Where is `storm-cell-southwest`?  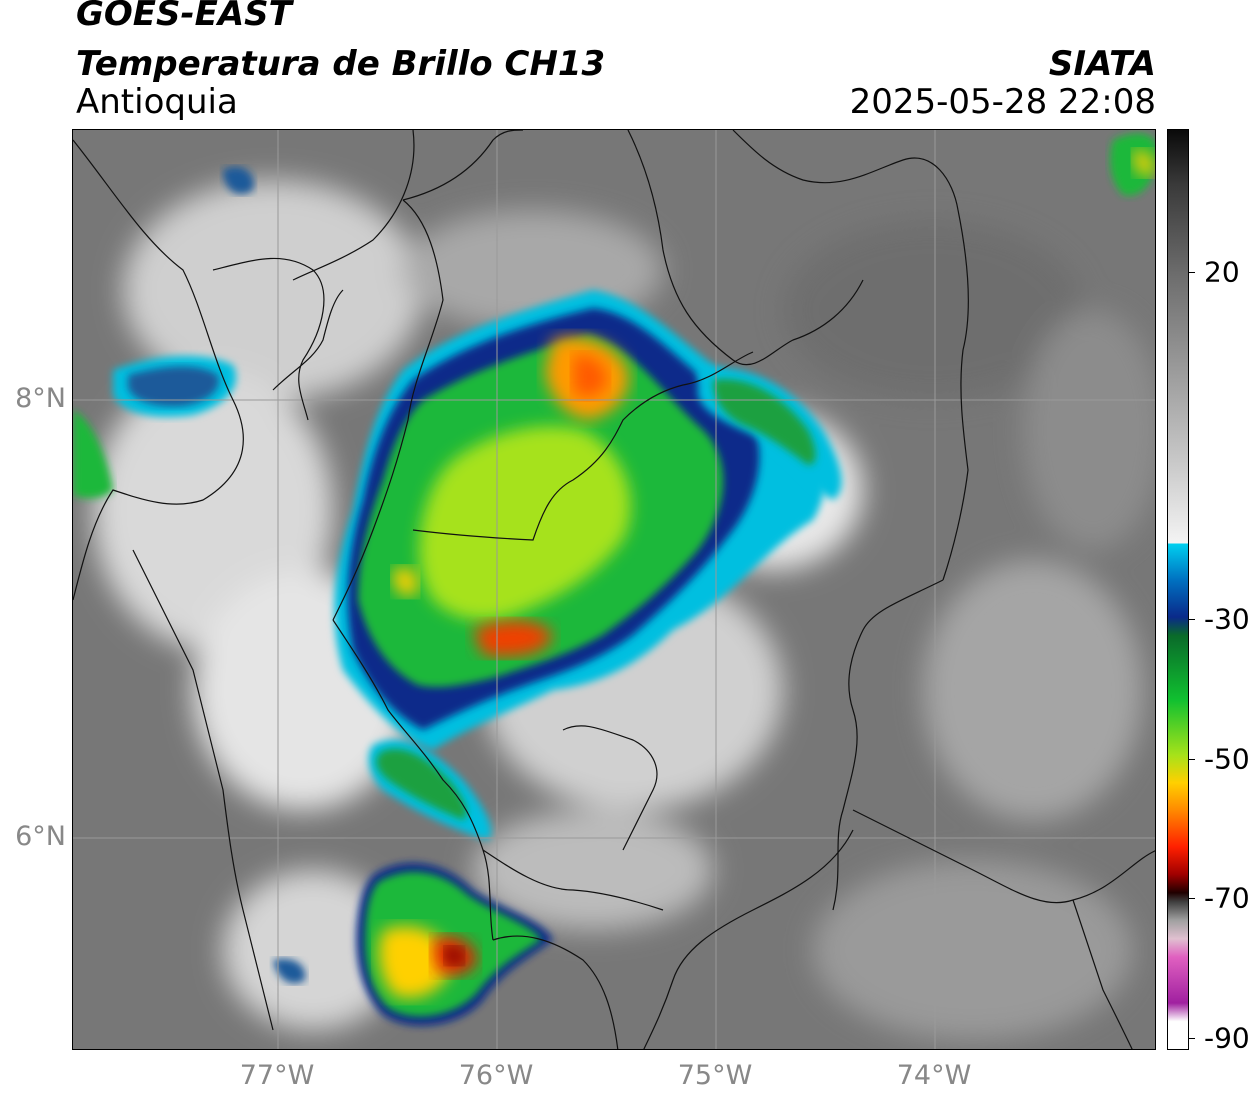 storm-cell-southwest is located at coordinates (430, 789).